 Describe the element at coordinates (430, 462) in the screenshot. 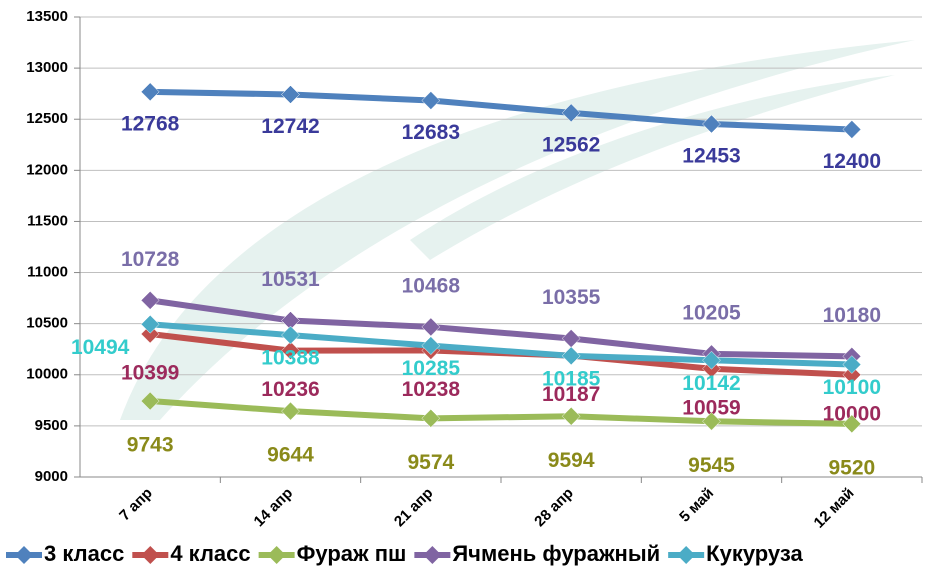

I see `data-label: 9574` at that location.